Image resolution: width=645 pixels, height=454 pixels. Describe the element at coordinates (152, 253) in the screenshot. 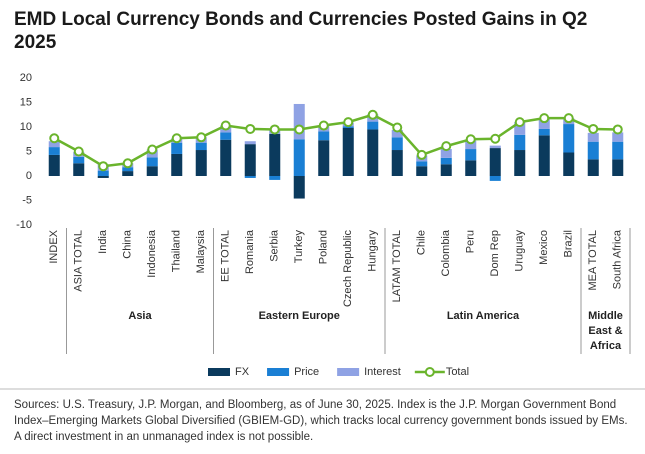

I see `x-tick-label: Indonesia` at that location.